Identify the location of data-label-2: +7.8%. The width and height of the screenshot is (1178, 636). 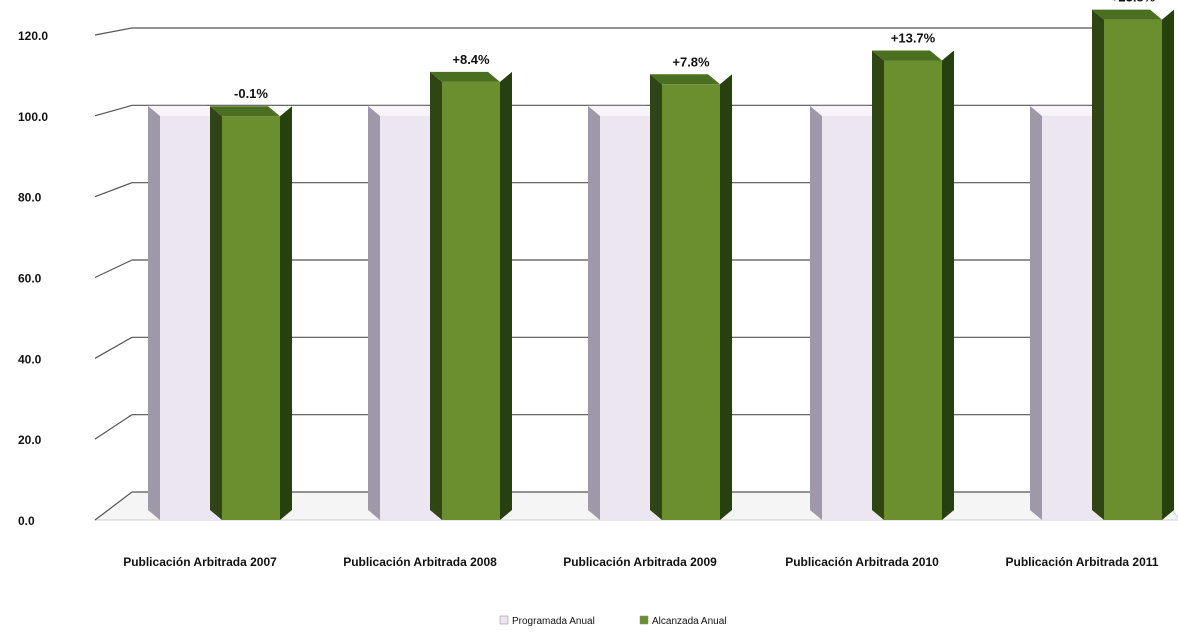
(691, 61).